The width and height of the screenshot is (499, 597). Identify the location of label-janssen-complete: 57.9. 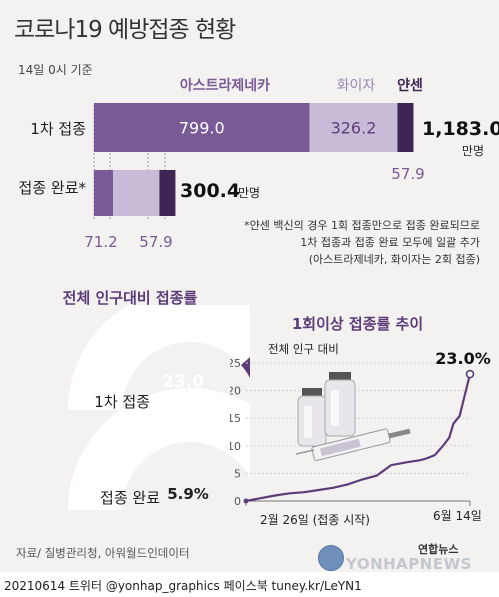
(155, 242).